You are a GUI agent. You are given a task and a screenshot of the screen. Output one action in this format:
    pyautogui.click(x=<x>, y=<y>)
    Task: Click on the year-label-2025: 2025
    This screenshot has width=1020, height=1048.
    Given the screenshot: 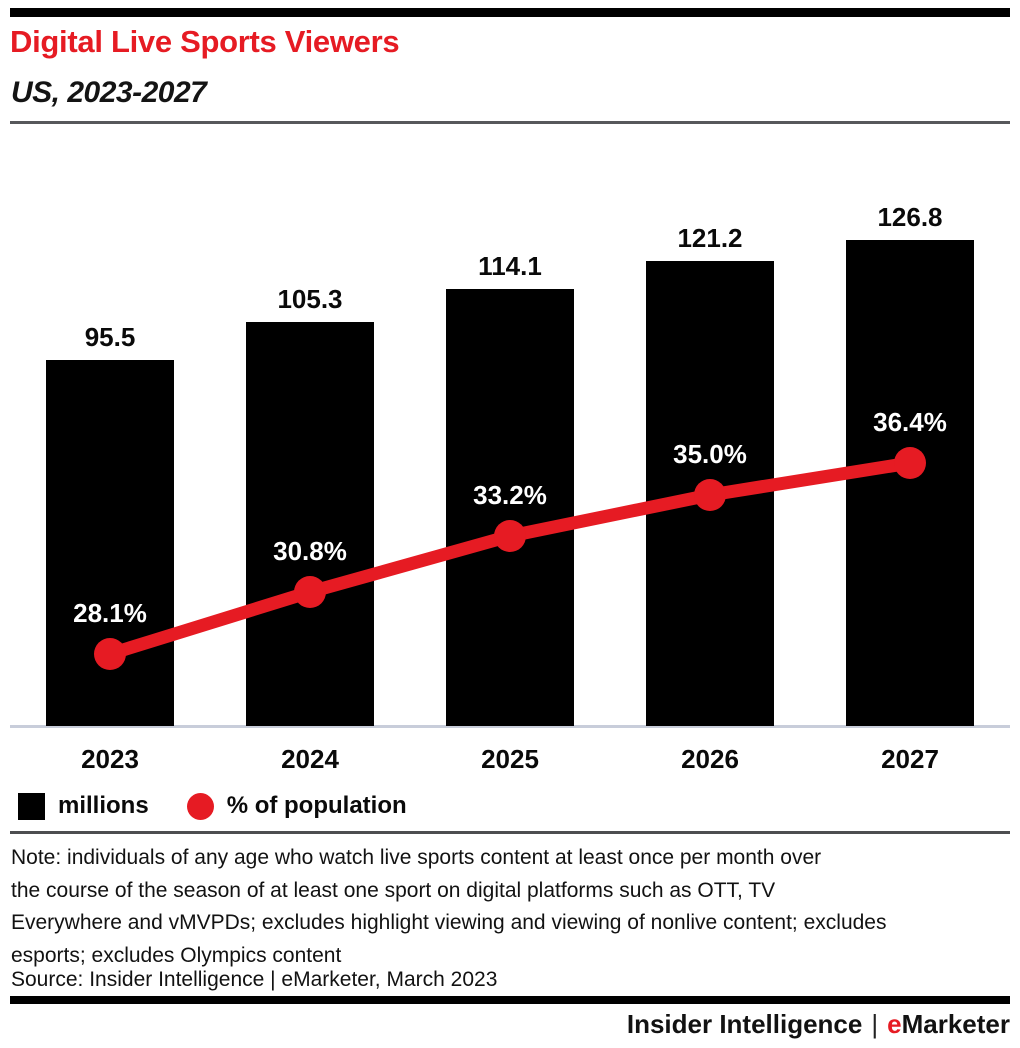 What is the action you would take?
    pyautogui.click(x=510, y=759)
    